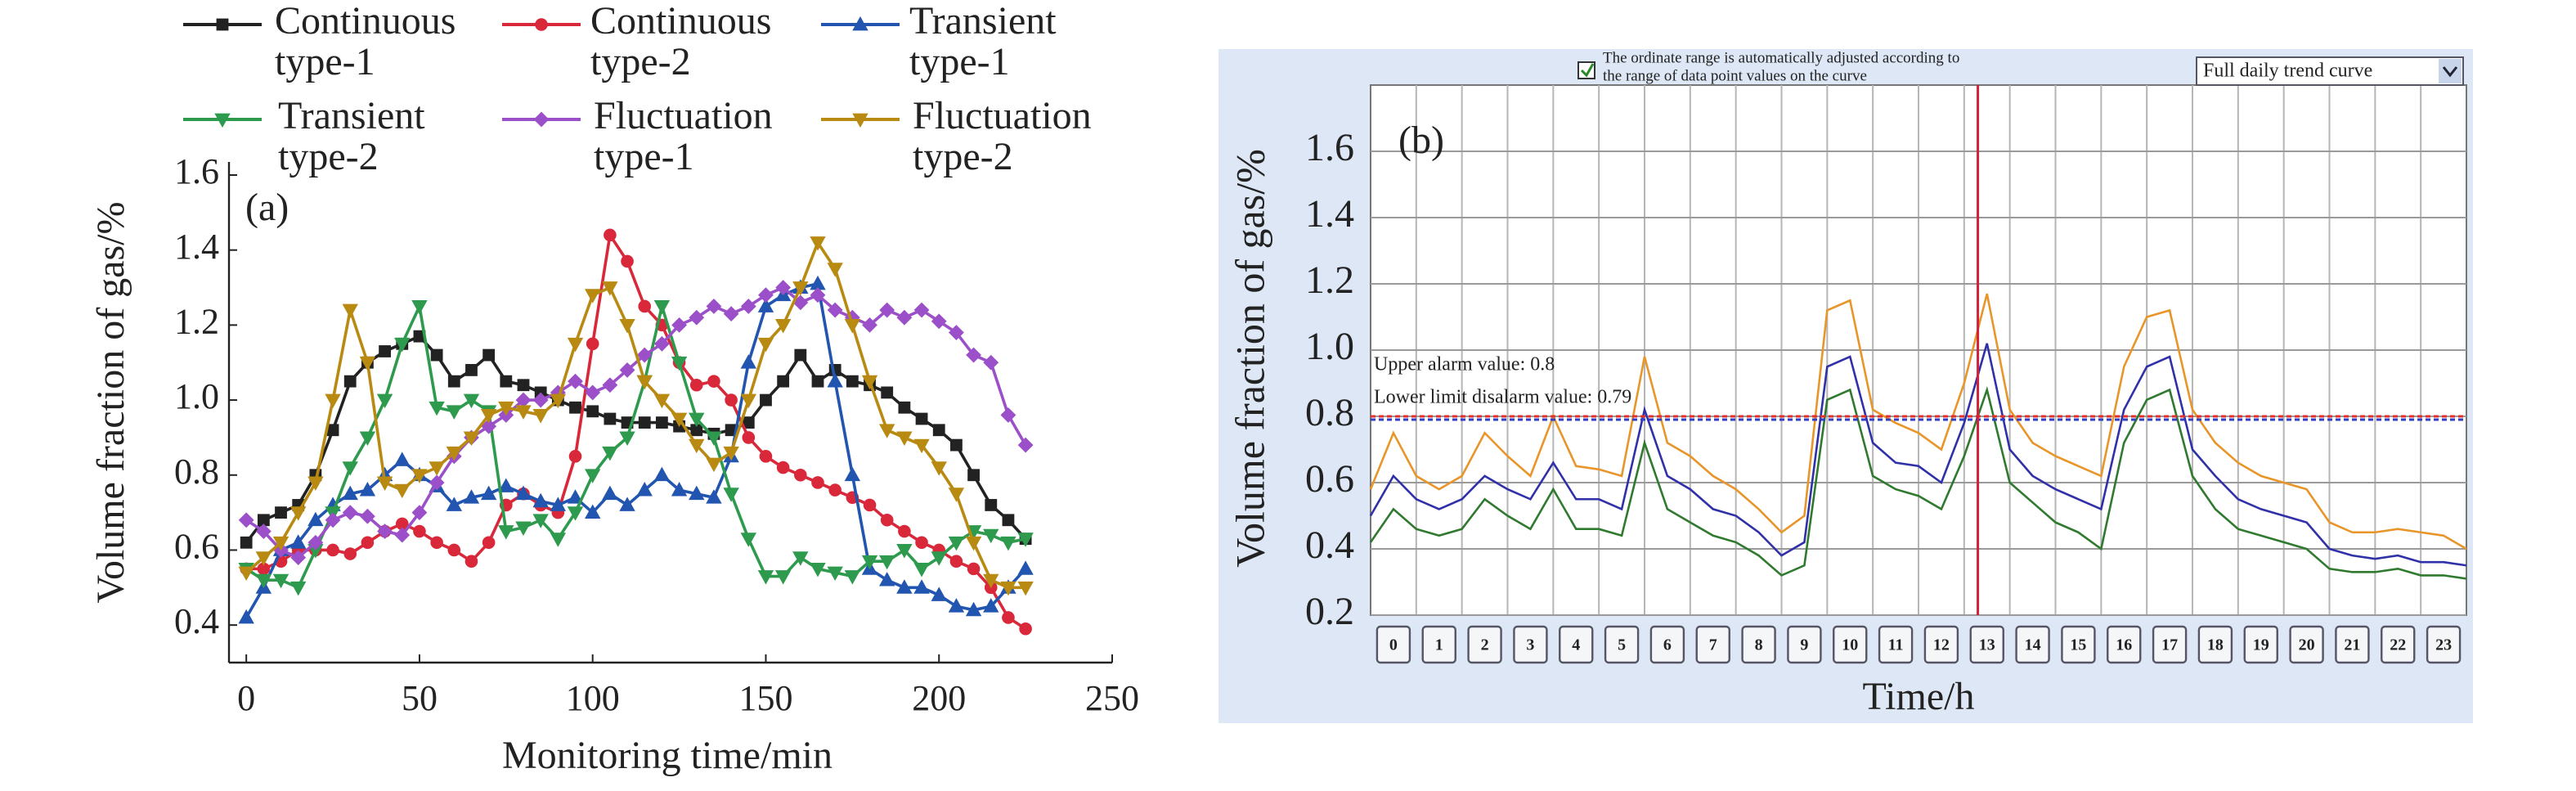  I want to click on hour-button-label: 6, so click(1667, 645).